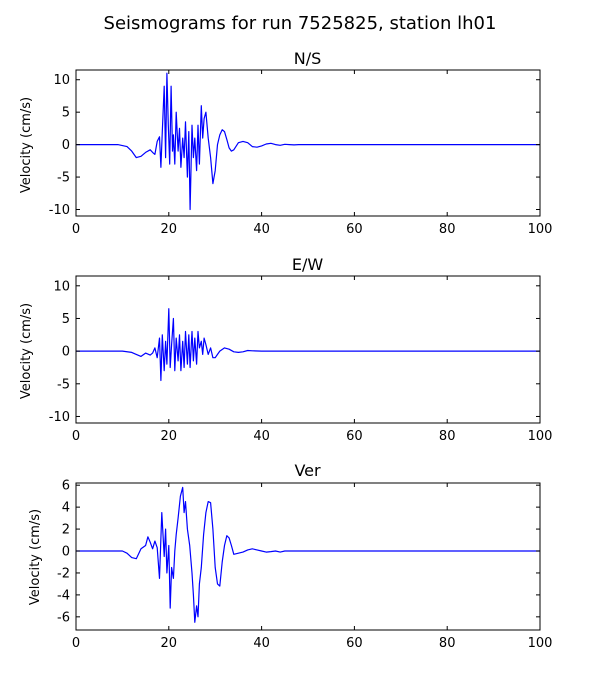  I want to click on x-tick-label-ver: 80, so click(447, 643).